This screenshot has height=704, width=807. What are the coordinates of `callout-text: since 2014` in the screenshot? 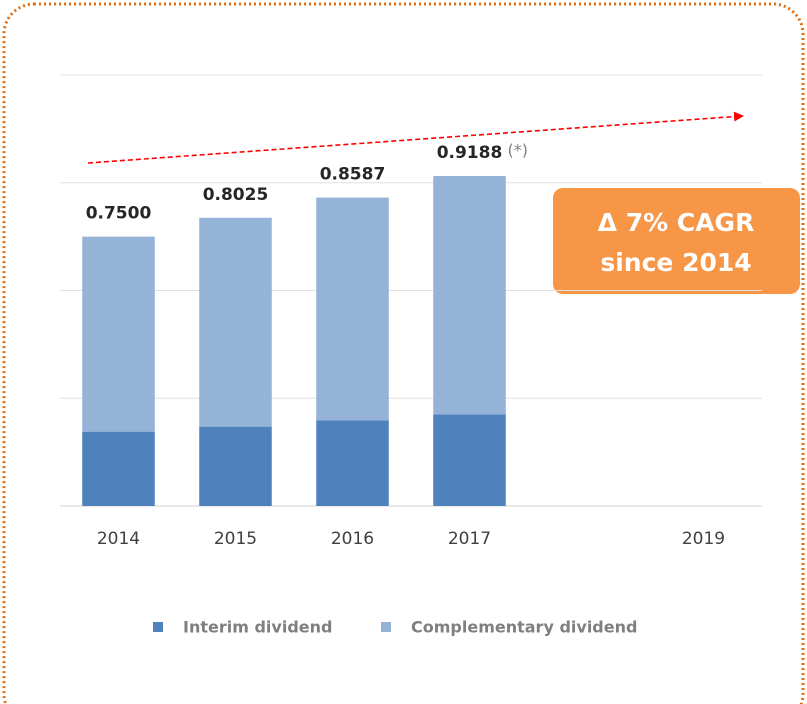 It's located at (675, 262).